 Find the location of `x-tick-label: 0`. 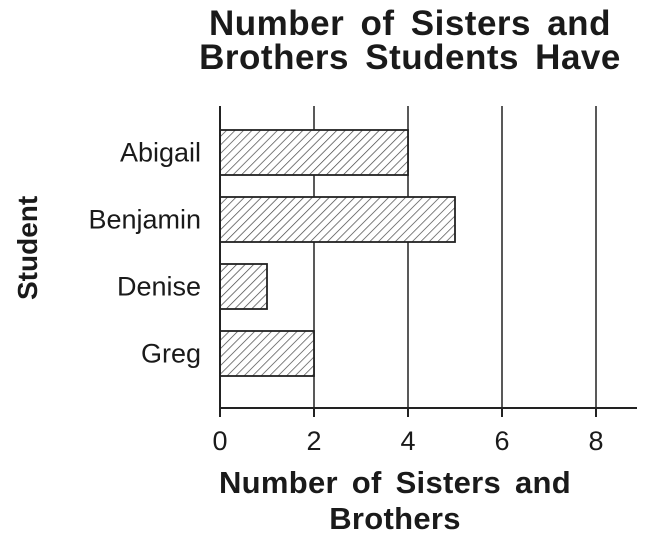

x-tick-label: 0 is located at coordinates (219, 441).